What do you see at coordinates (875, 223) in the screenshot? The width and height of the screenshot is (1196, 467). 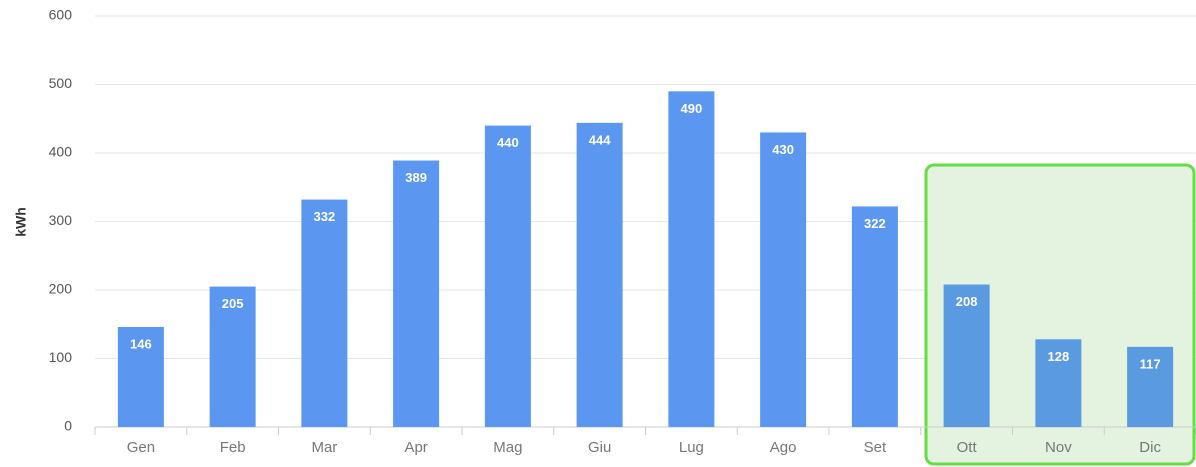 I see `data-label: 322` at bounding box center [875, 223].